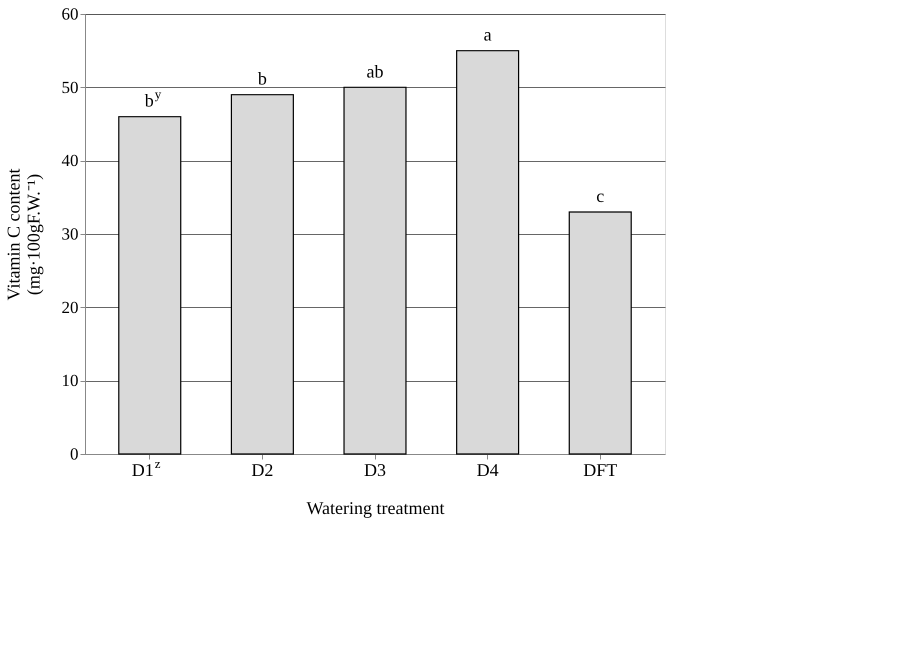  I want to click on y-tick-label: 50, so click(70, 87).